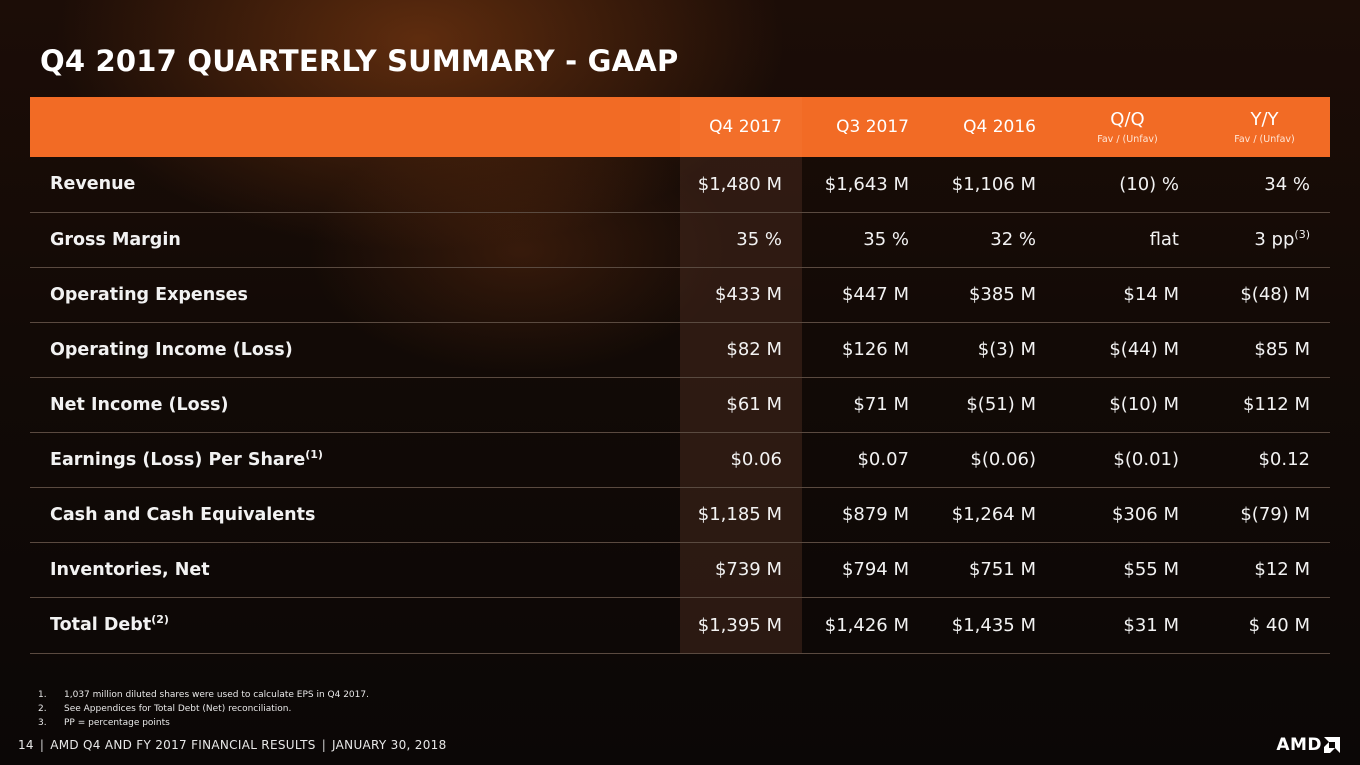 This screenshot has height=765, width=1360. I want to click on row-label-text: Cash and Cash Equivalents, so click(183, 514).